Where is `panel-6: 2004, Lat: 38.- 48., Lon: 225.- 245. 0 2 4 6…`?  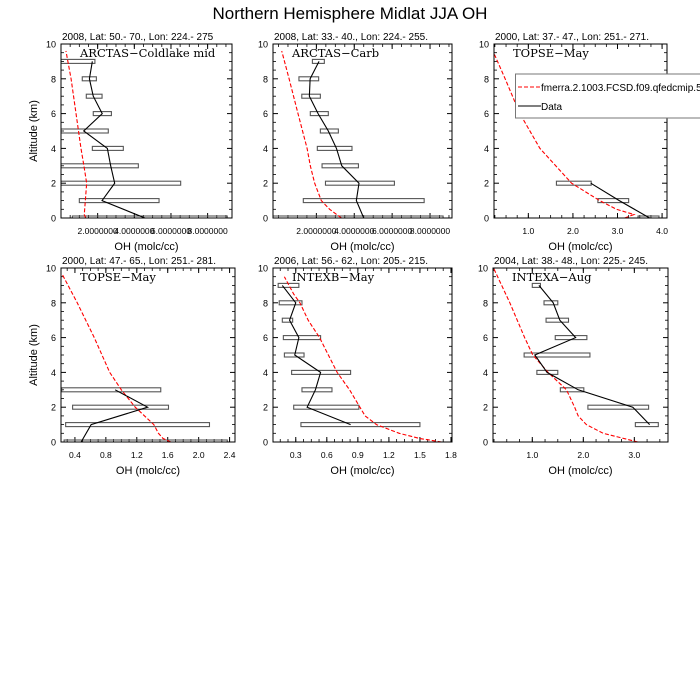
panel-6: 2004, Lat: 38.- 48., Lon: 225.- 245. 0 2 4 6… is located at coordinates (573, 366).